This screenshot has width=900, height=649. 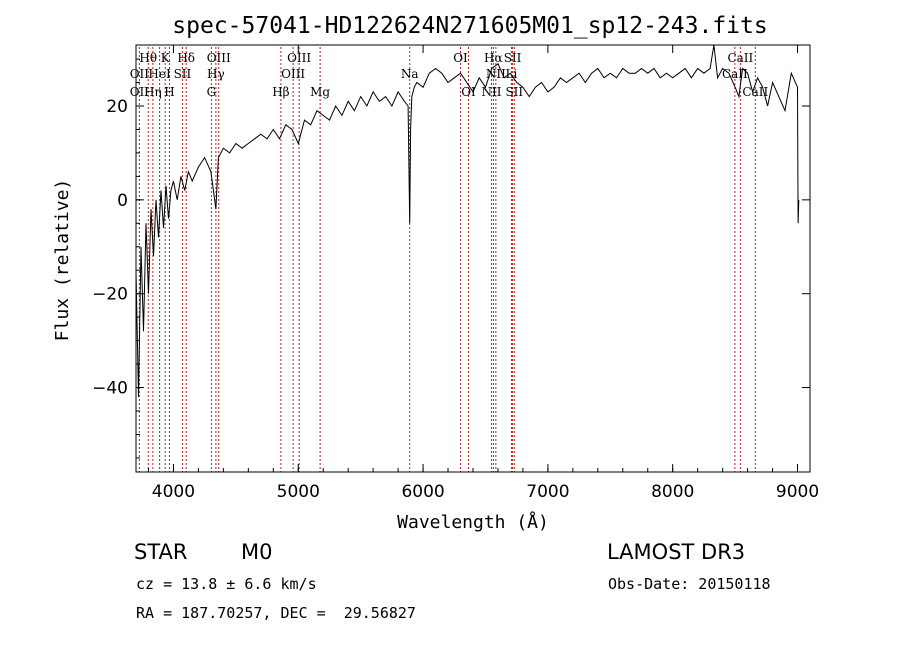 I want to click on line-label: Hα, so click(x=493, y=58).